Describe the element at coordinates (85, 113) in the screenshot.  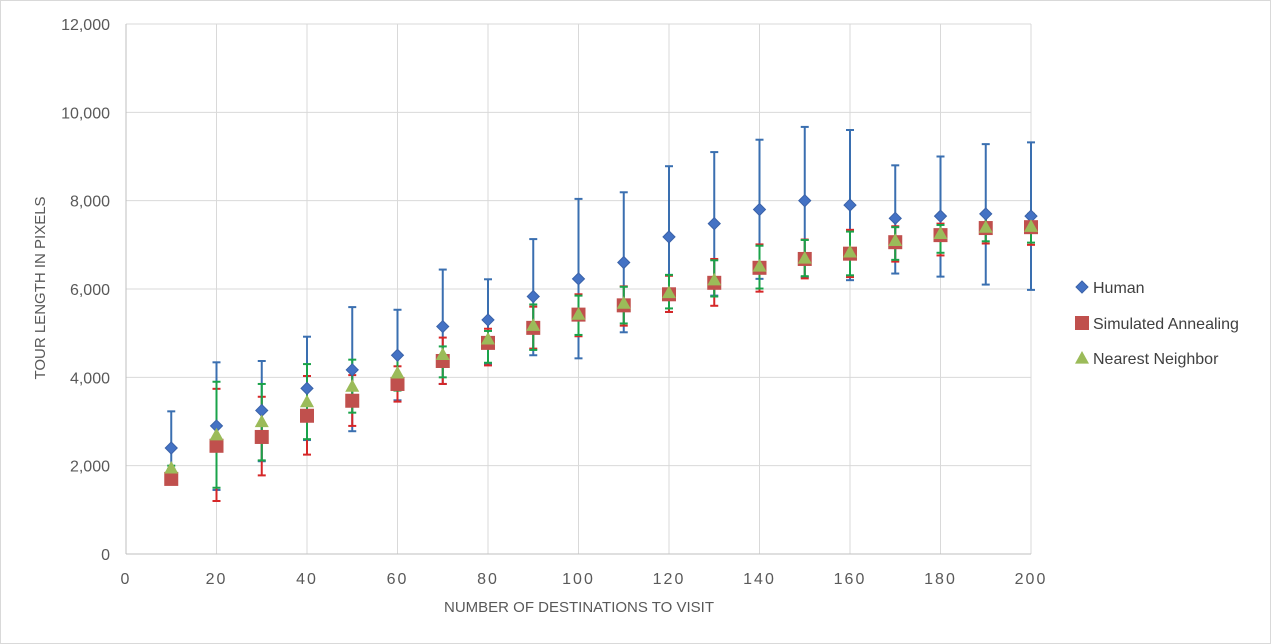
I see `y-tick-label: 10,000` at that location.